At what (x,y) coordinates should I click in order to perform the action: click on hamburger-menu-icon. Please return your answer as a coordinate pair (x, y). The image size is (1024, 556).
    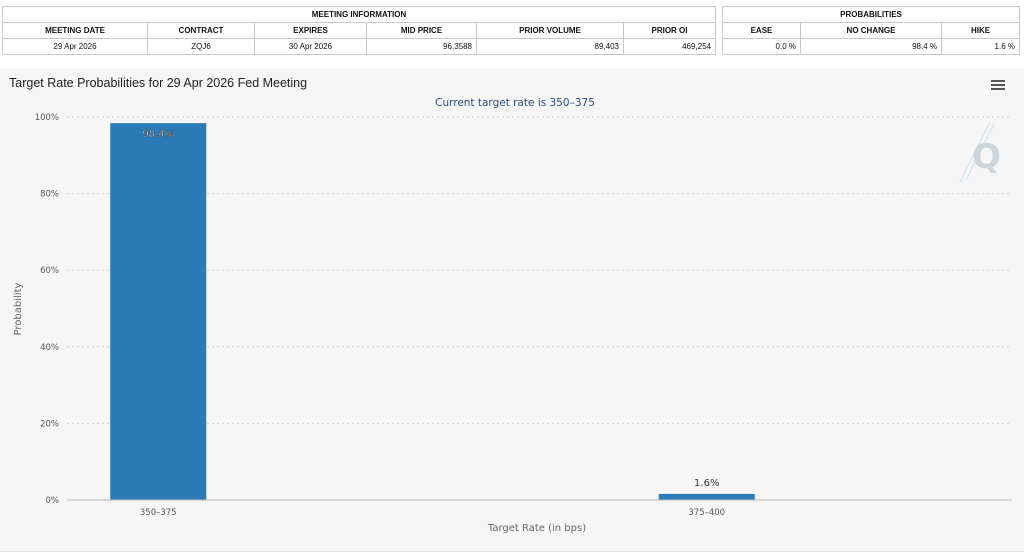
    Looking at the image, I should click on (998, 86).